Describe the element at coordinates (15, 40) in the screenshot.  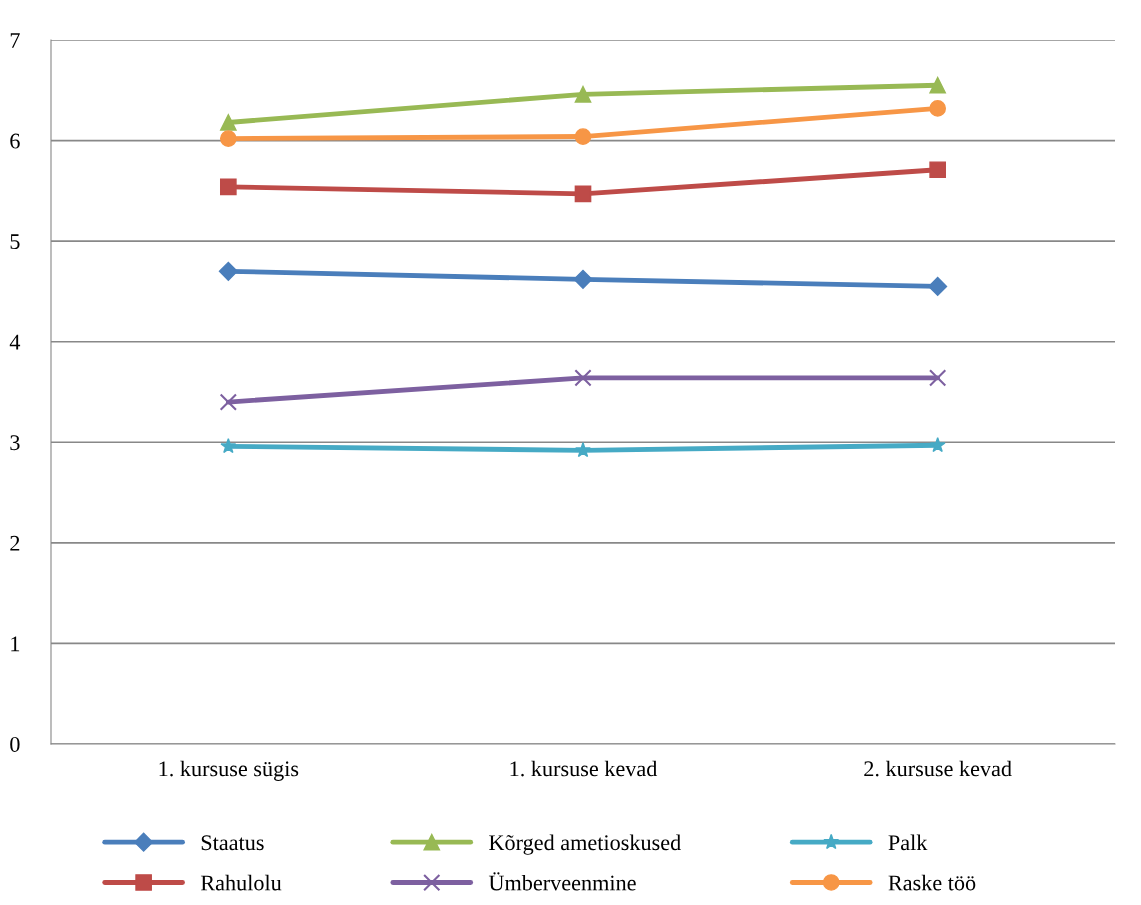
I see `y-tick-label: 7` at that location.